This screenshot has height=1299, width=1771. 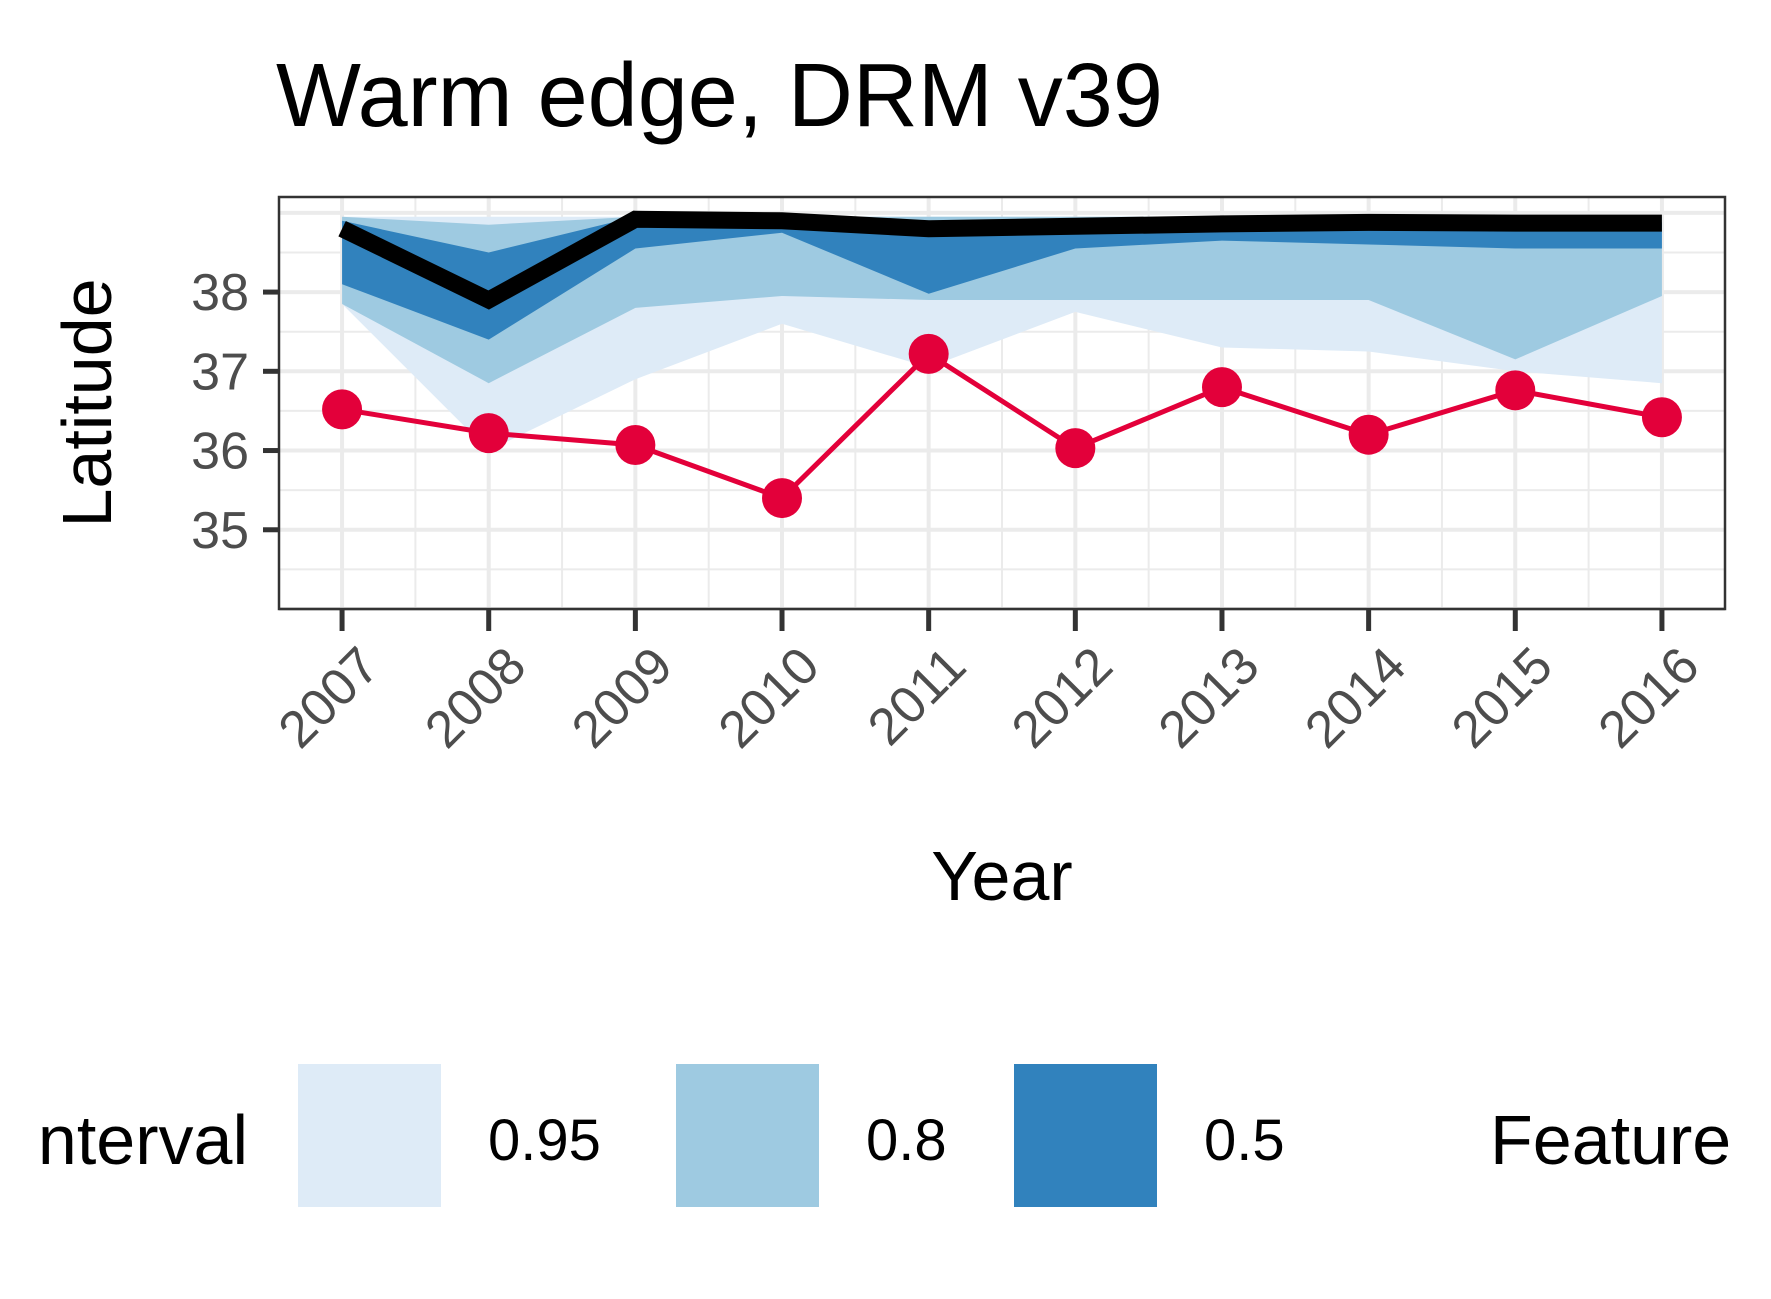 What do you see at coordinates (1355, 697) in the screenshot?
I see `x-tick-label: 2014` at bounding box center [1355, 697].